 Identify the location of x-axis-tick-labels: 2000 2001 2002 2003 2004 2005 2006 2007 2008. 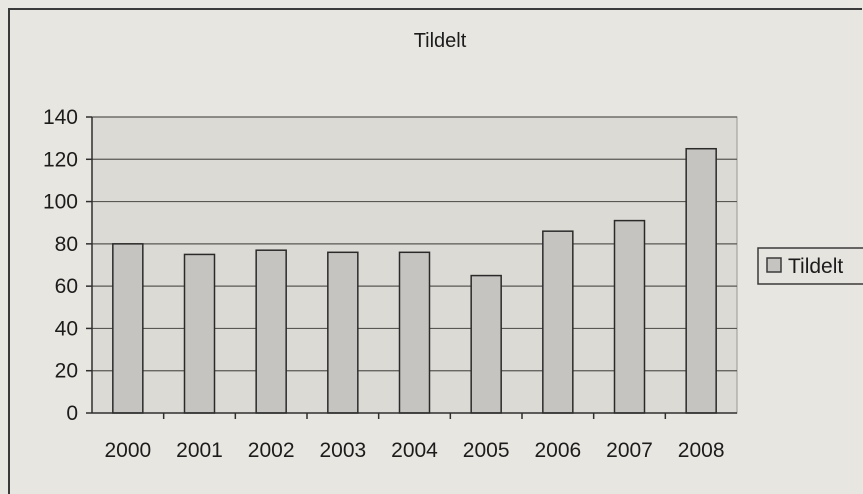
(414, 450).